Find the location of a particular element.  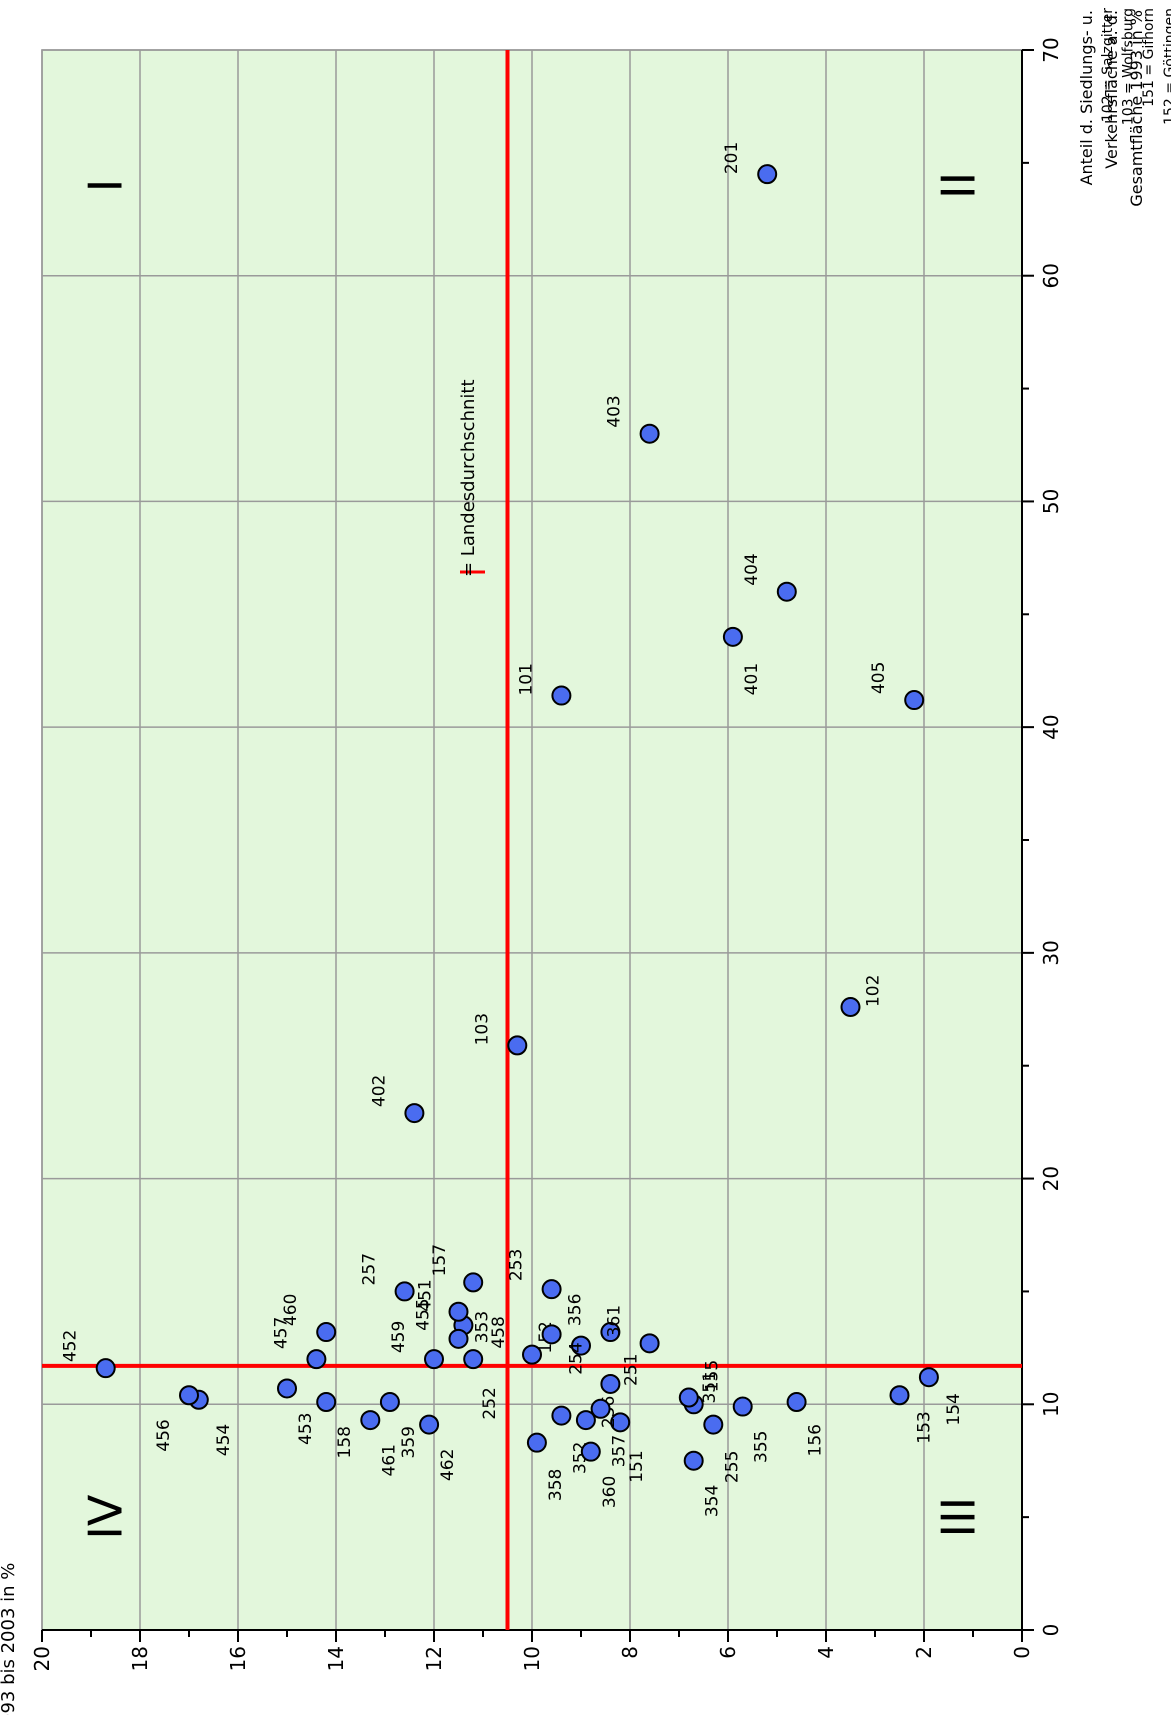

legend-item: 103 = Wolfsburg is located at coordinates (1129, 66).